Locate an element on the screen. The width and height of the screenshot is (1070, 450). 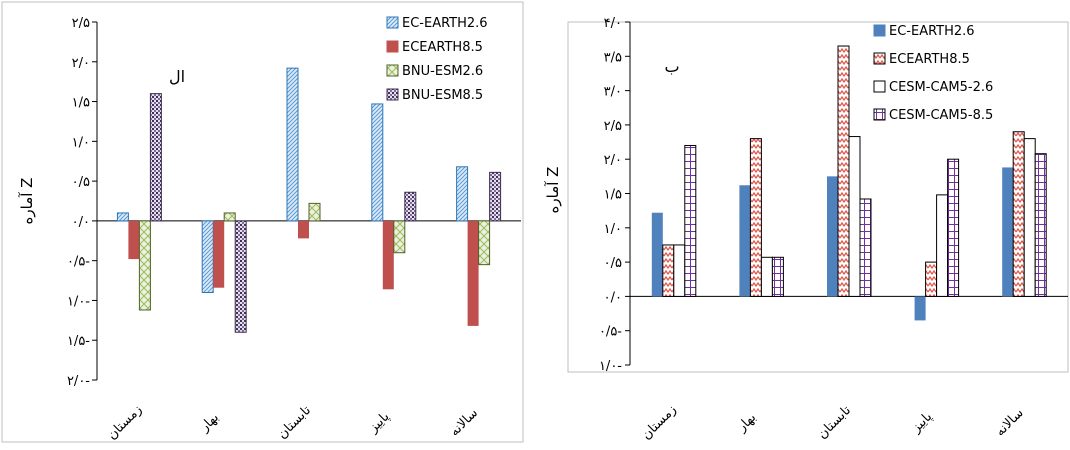
y-tick-label: ۲/۰- is located at coordinates (78, 381).